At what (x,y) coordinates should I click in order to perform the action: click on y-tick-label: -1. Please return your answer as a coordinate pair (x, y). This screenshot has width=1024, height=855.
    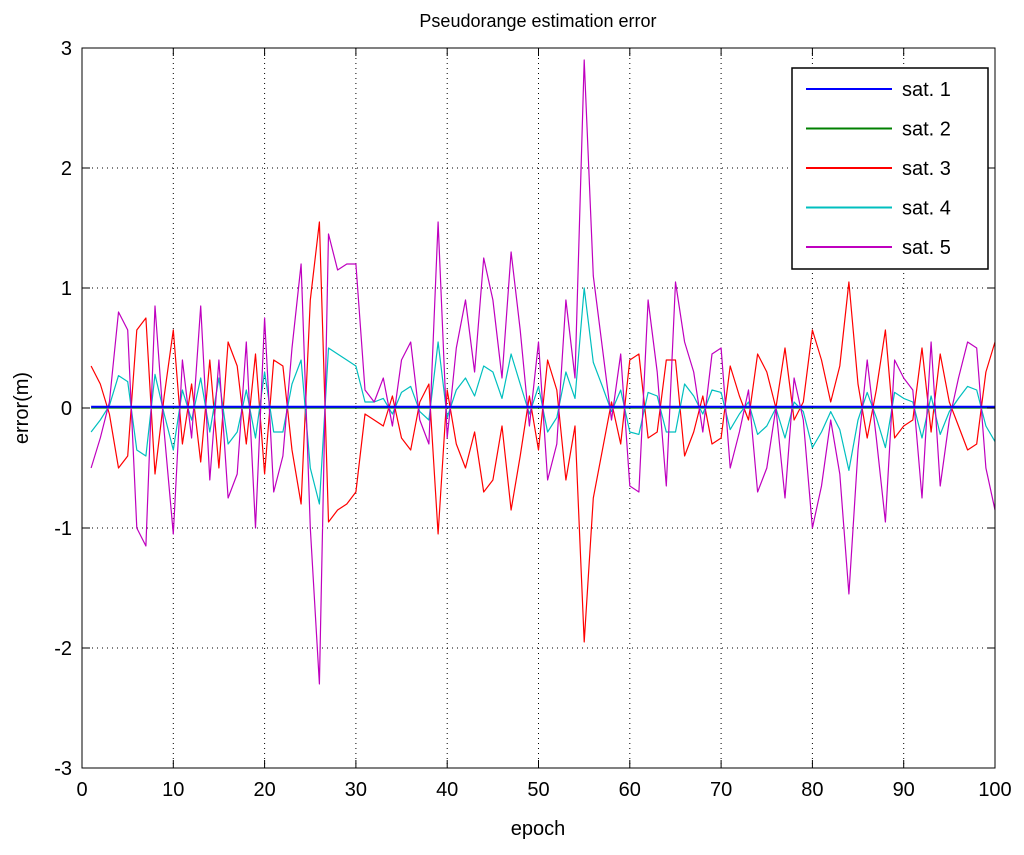
    Looking at the image, I should click on (63, 529).